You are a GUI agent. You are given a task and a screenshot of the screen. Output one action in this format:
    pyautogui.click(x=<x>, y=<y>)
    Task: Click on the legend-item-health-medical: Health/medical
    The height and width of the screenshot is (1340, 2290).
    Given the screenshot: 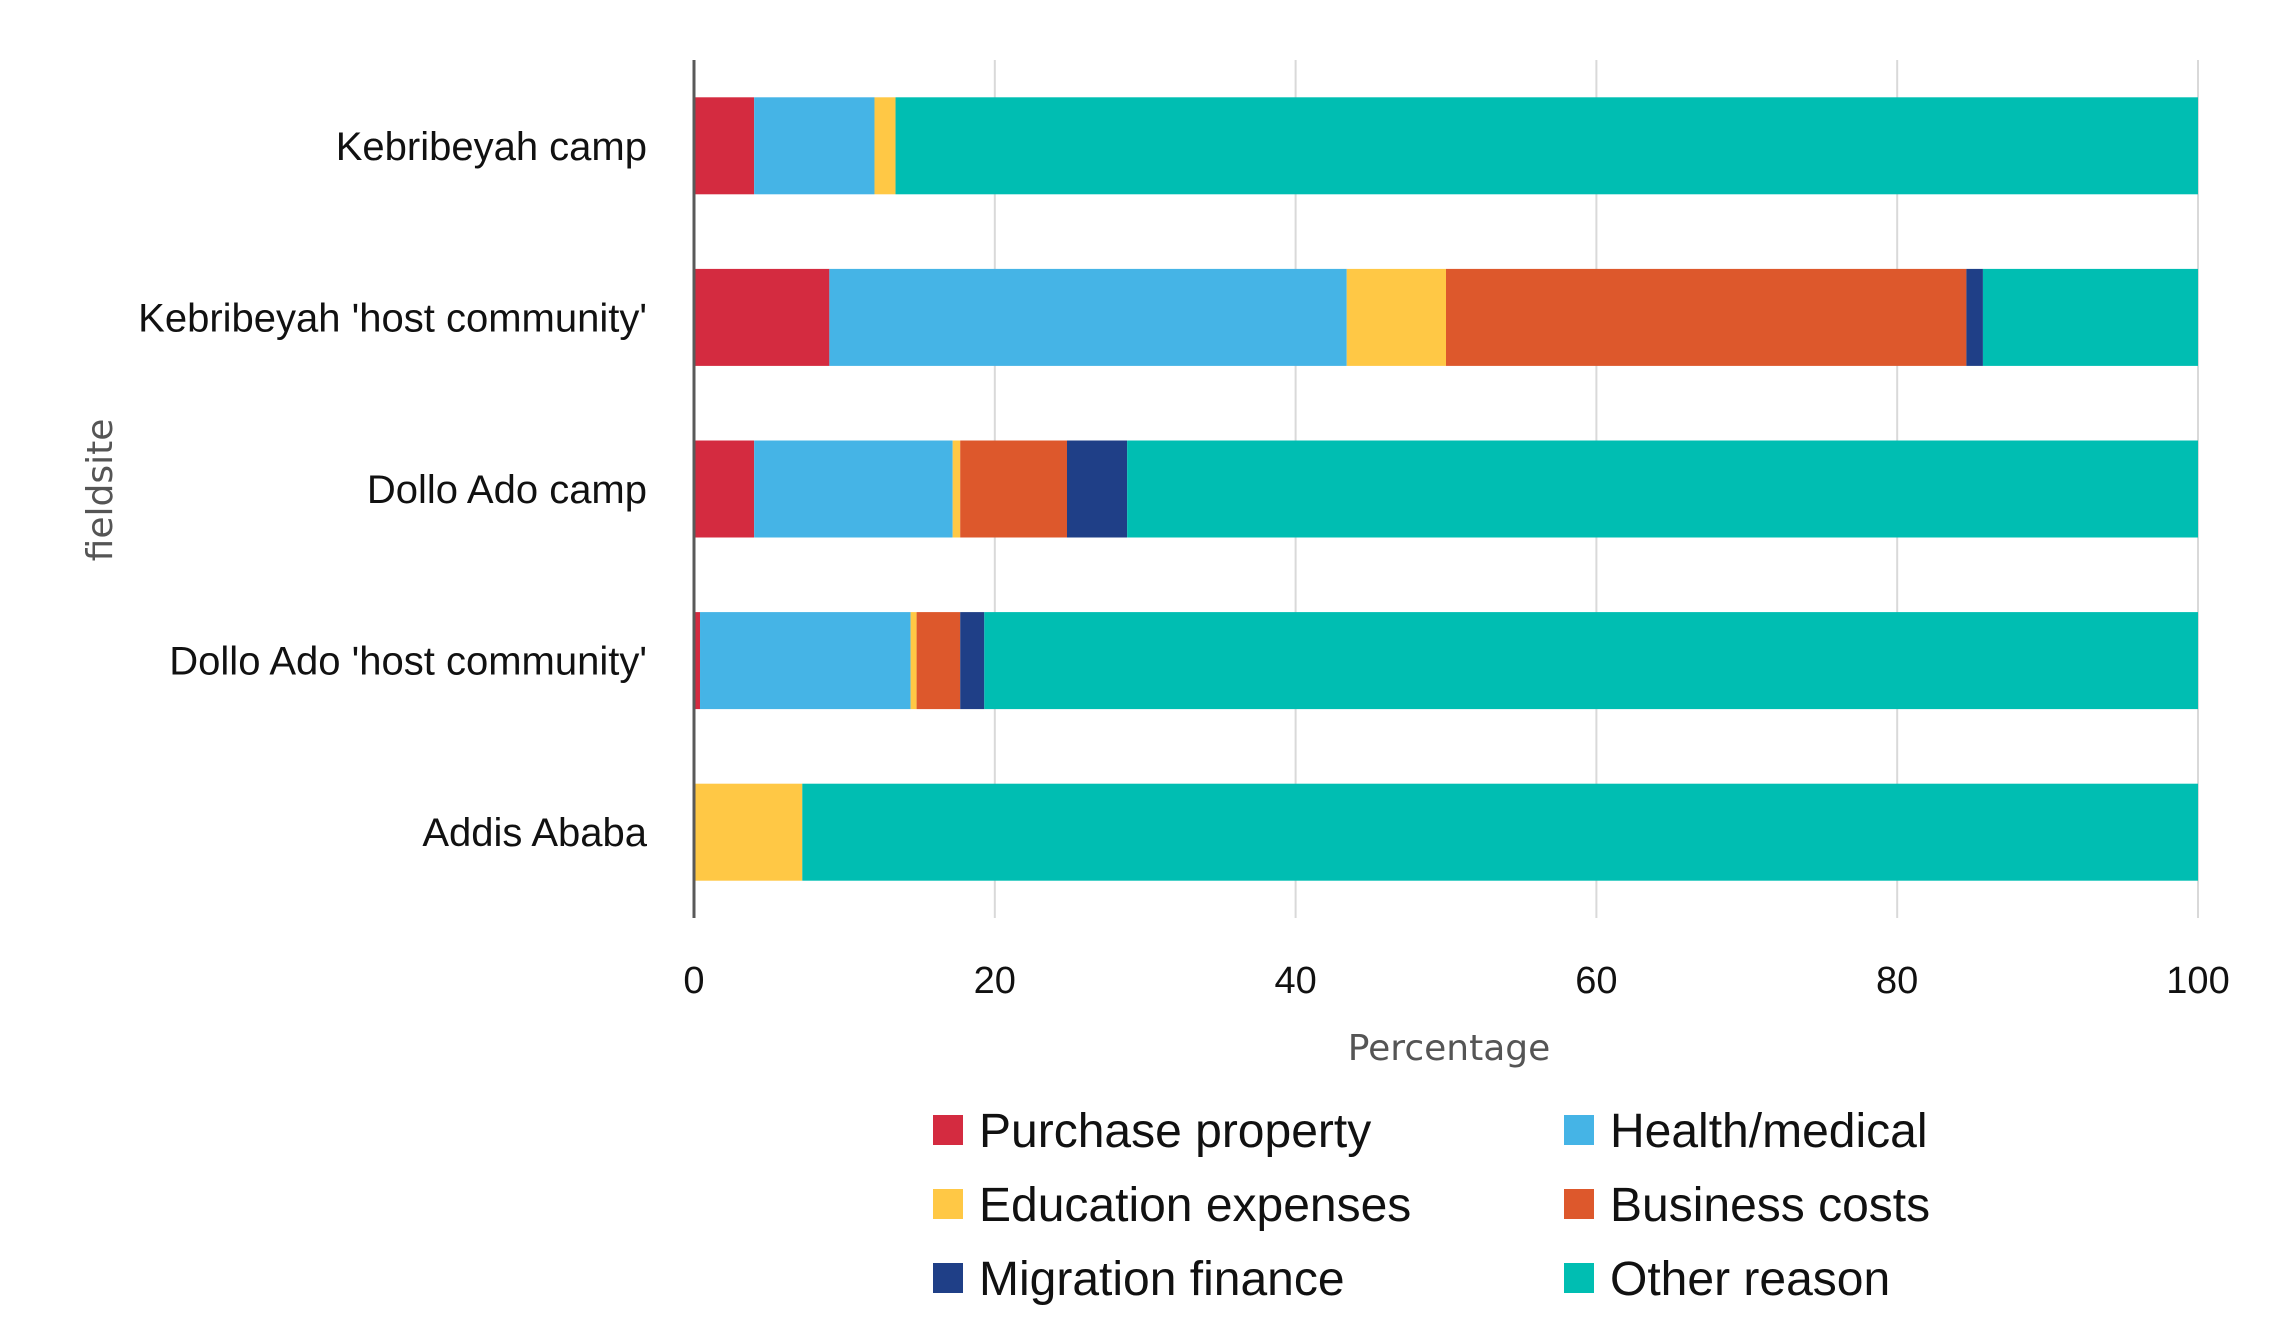 What is the action you would take?
    pyautogui.click(x=1745, y=1131)
    